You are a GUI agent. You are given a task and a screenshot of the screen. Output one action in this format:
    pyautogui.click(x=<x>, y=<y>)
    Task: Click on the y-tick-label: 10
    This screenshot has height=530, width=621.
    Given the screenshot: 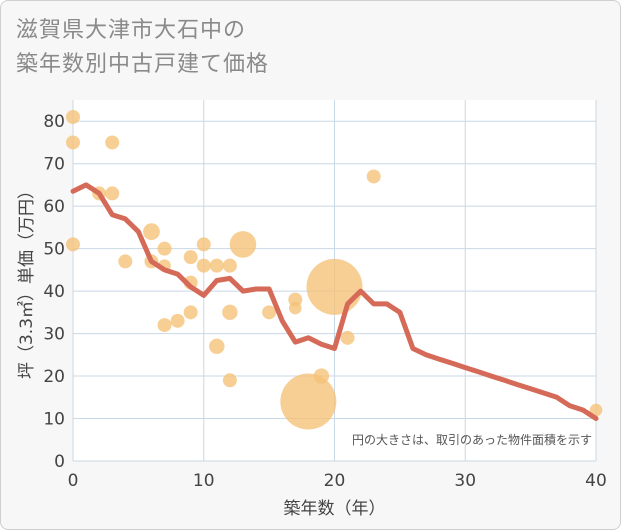 What is the action you would take?
    pyautogui.click(x=54, y=420)
    